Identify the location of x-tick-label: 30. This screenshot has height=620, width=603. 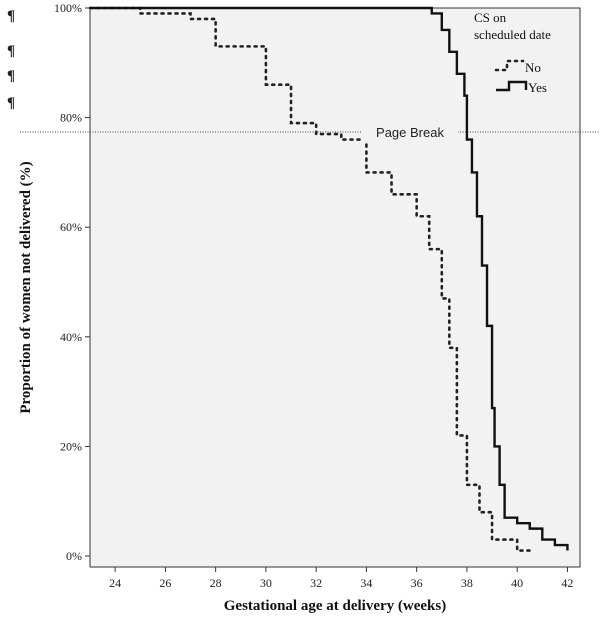
(266, 583).